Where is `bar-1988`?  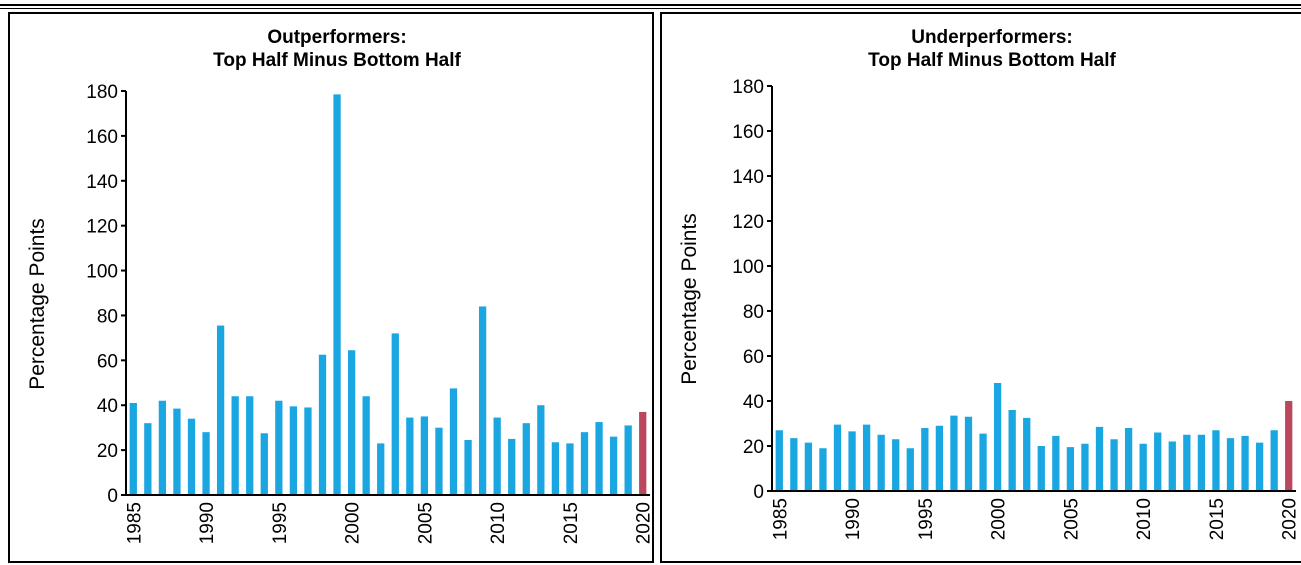 bar-1988 is located at coordinates (823, 469).